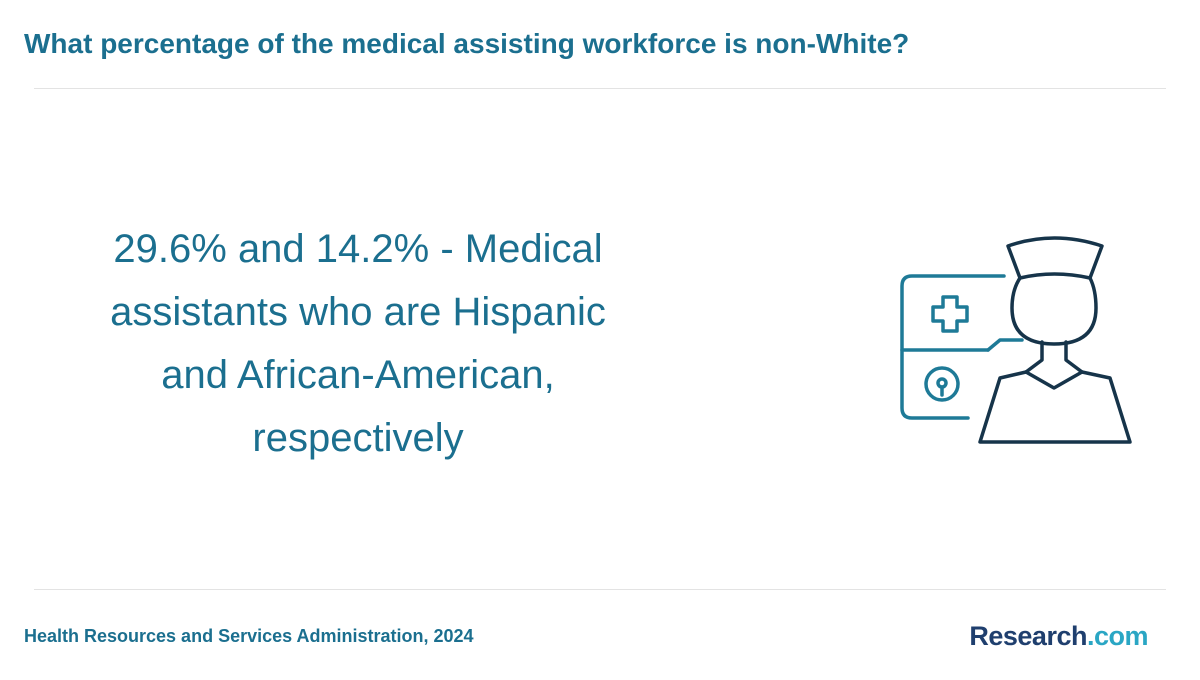 The height and width of the screenshot is (680, 1200). I want to click on top-divider, so click(600, 88).